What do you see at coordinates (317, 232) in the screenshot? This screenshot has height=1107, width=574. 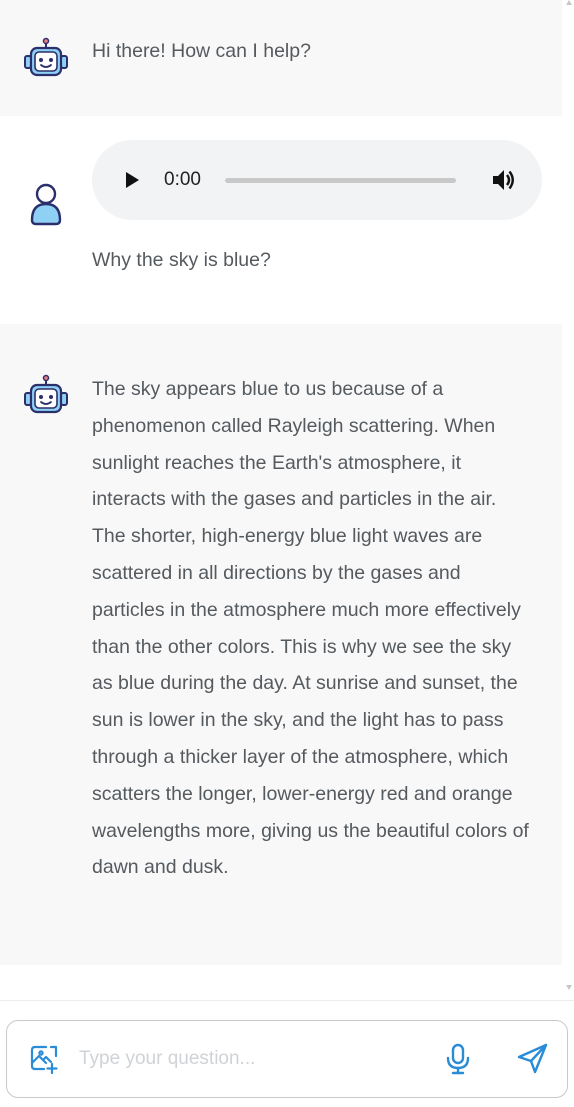 I see `message-body: 0:00 Why the sky is blue?` at bounding box center [317, 232].